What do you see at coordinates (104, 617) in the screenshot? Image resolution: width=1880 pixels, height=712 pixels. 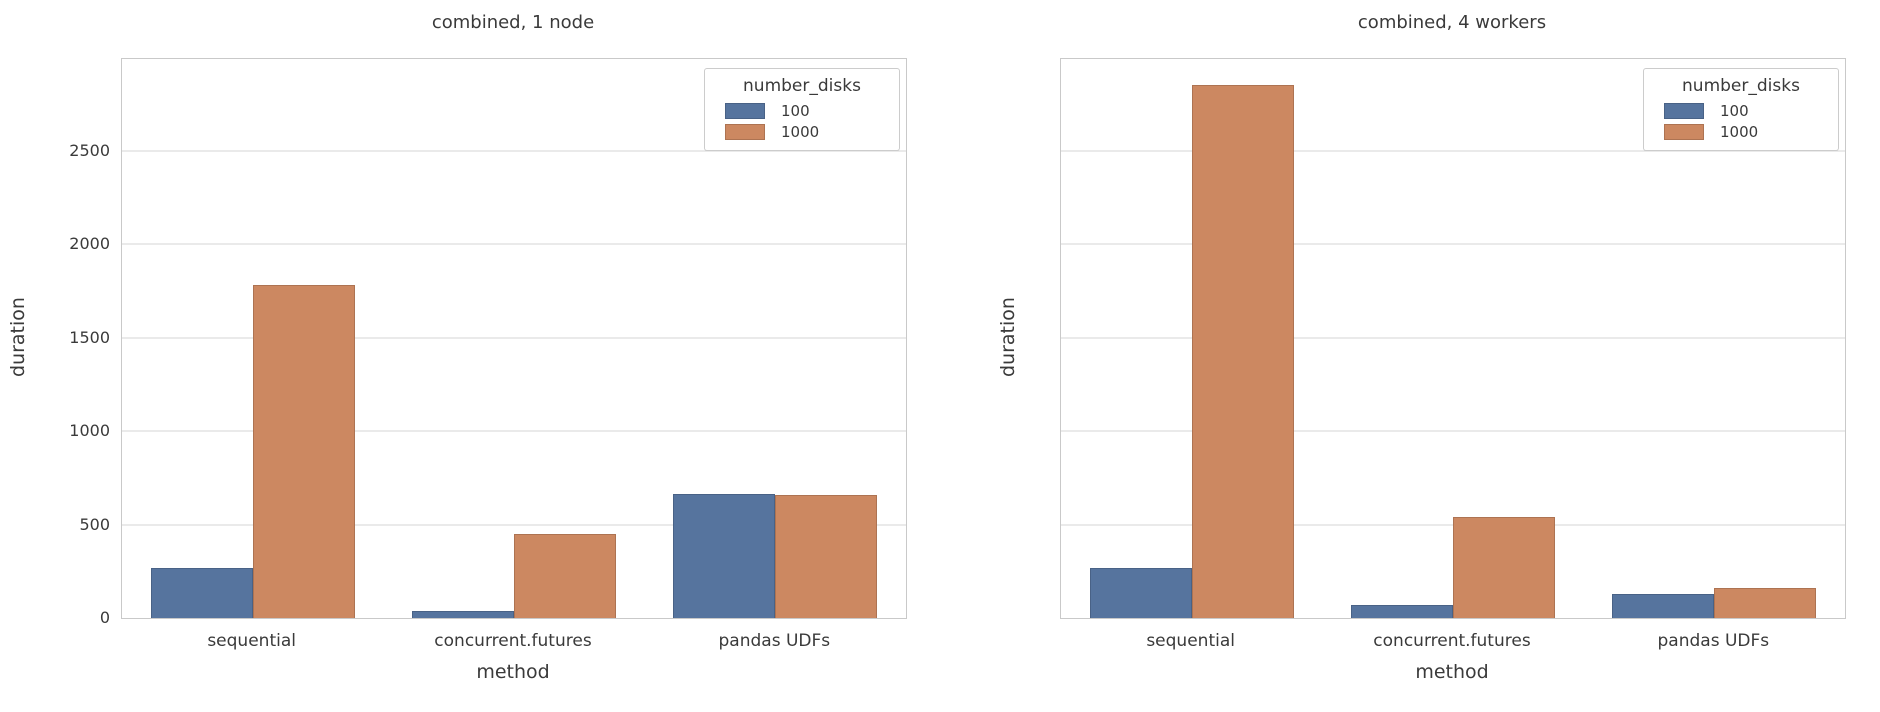 I see `y-tick-label-0: 0` at bounding box center [104, 617].